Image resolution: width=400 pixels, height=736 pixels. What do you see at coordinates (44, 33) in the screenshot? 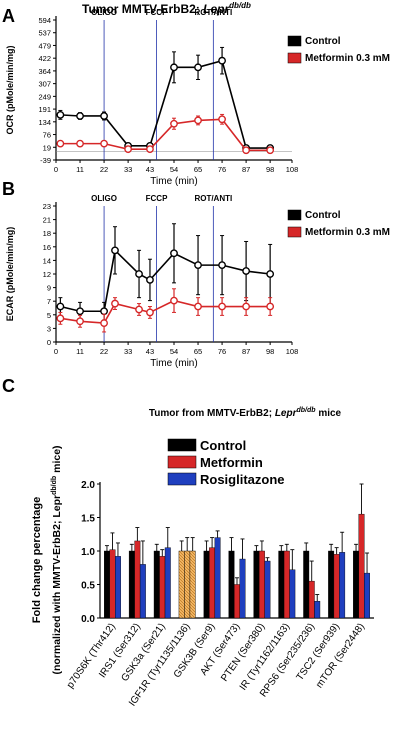
I see `panel-a-y-tick-label: 537` at bounding box center [44, 33].